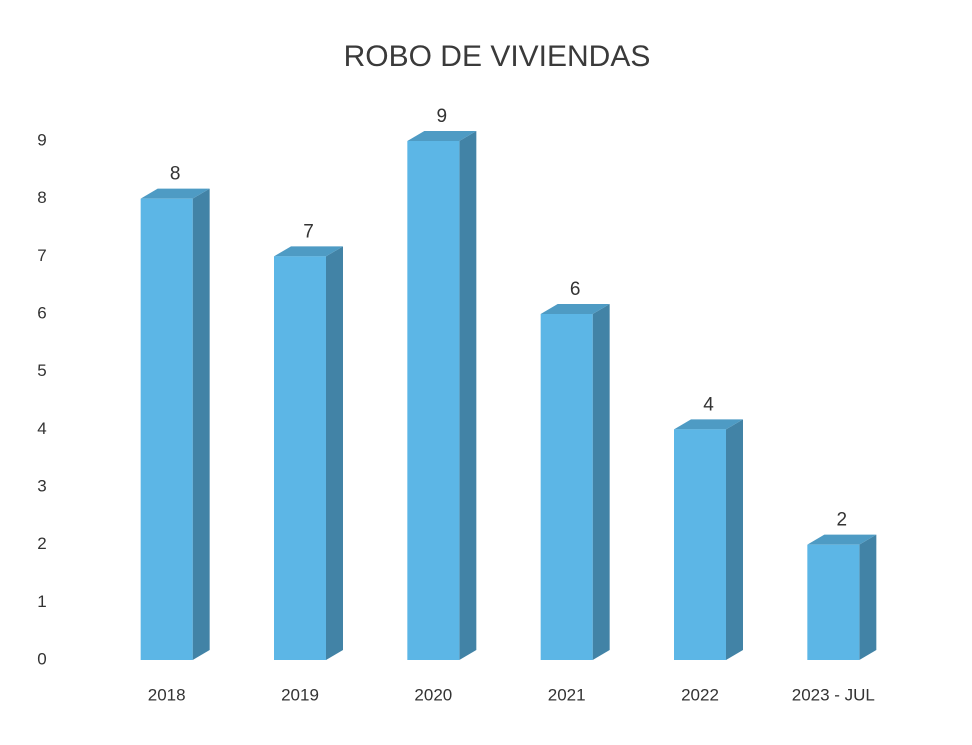 The image size is (972, 745). I want to click on y-tick-label: 9, so click(41, 139).